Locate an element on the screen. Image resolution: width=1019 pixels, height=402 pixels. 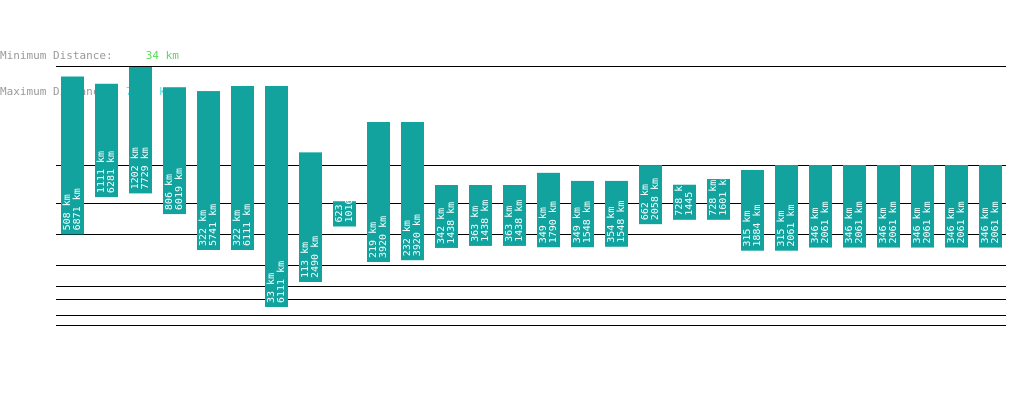
bar-high-label: 1601 km is located at coordinates (723, 195).